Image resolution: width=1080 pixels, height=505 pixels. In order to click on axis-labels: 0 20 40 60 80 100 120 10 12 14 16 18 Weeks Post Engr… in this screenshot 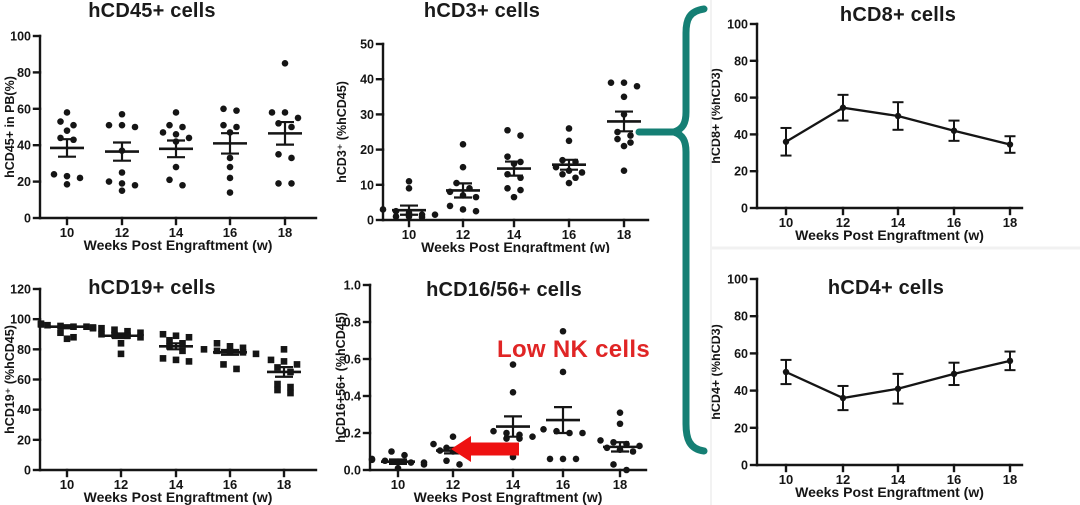, I will do `click(147, 394)`.